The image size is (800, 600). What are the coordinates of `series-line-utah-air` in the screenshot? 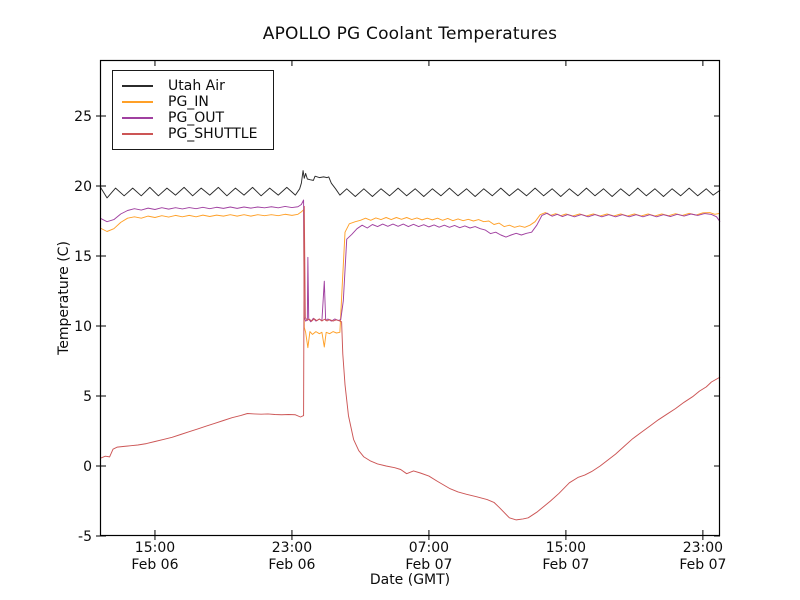 It's located at (410, 184).